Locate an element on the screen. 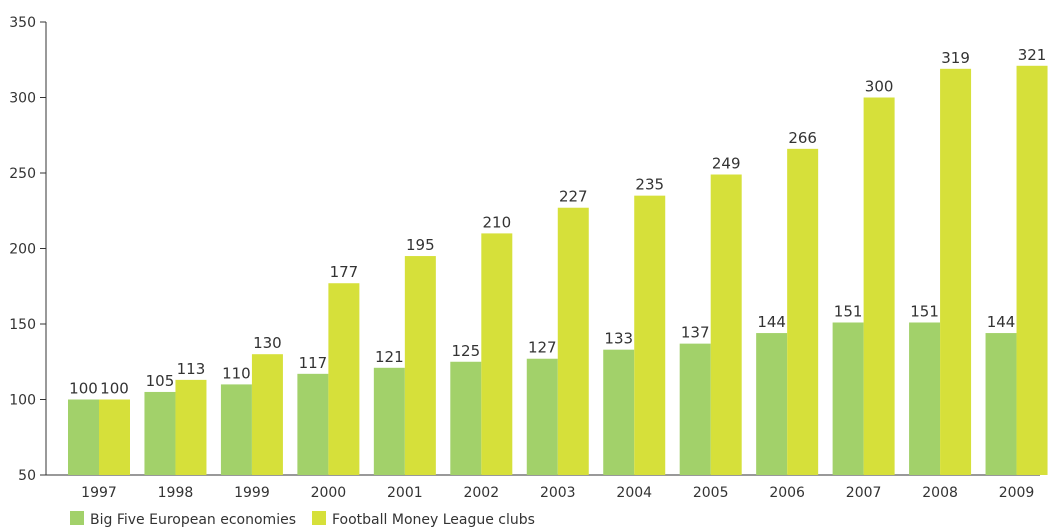 The width and height of the screenshot is (1056, 531). data-label: 133 is located at coordinates (618, 339).